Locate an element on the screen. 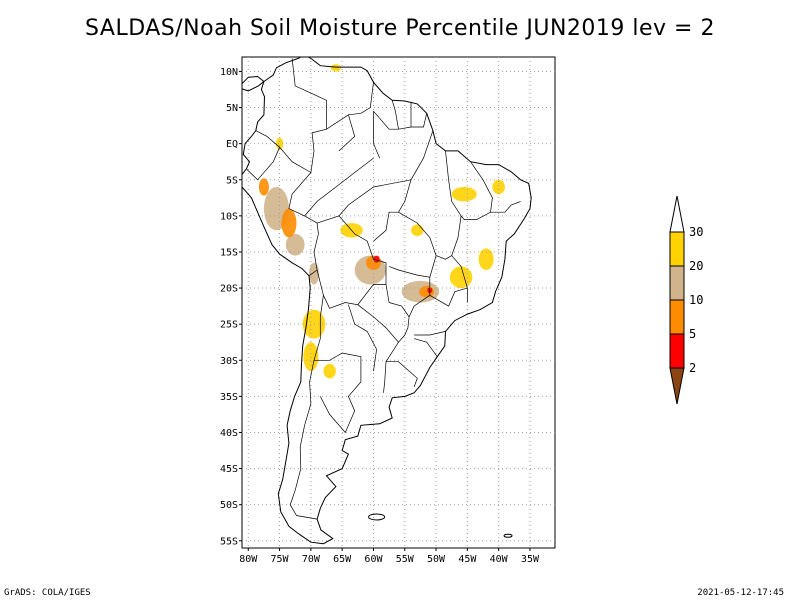 Image resolution: width=800 pixels, height=600 pixels. lat-tick-label: 5N is located at coordinates (232, 108).